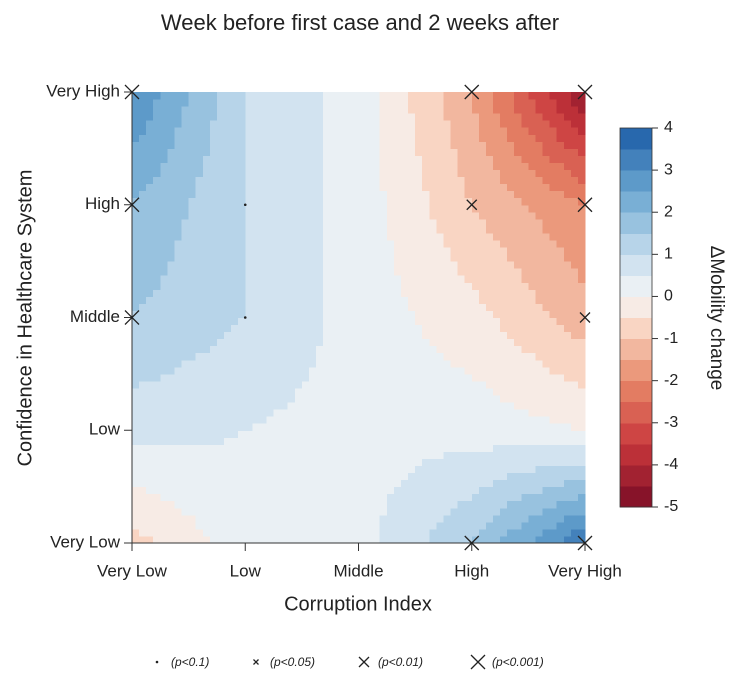 The height and width of the screenshot is (675, 734). What do you see at coordinates (132, 317) in the screenshot?
I see `significance-marker` at bounding box center [132, 317].